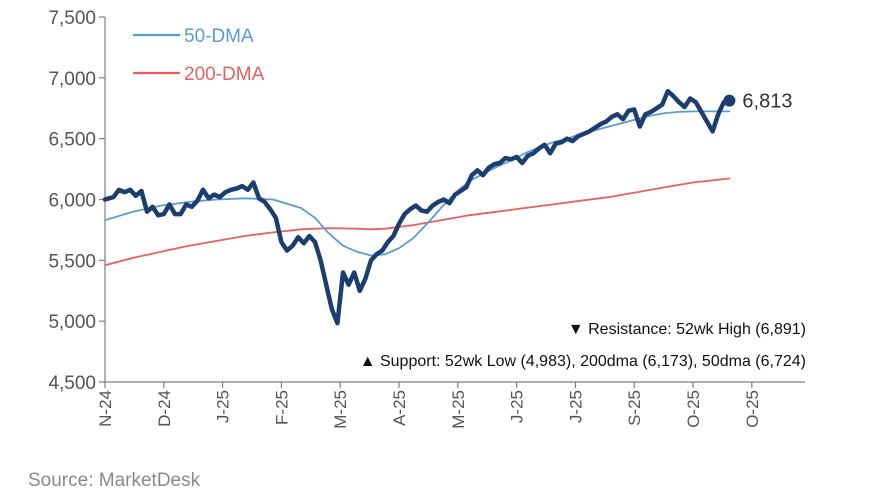 Image resolution: width=882 pixels, height=501 pixels. Describe the element at coordinates (72, 201) in the screenshot. I see `y-tick-label: 6,000` at that location.